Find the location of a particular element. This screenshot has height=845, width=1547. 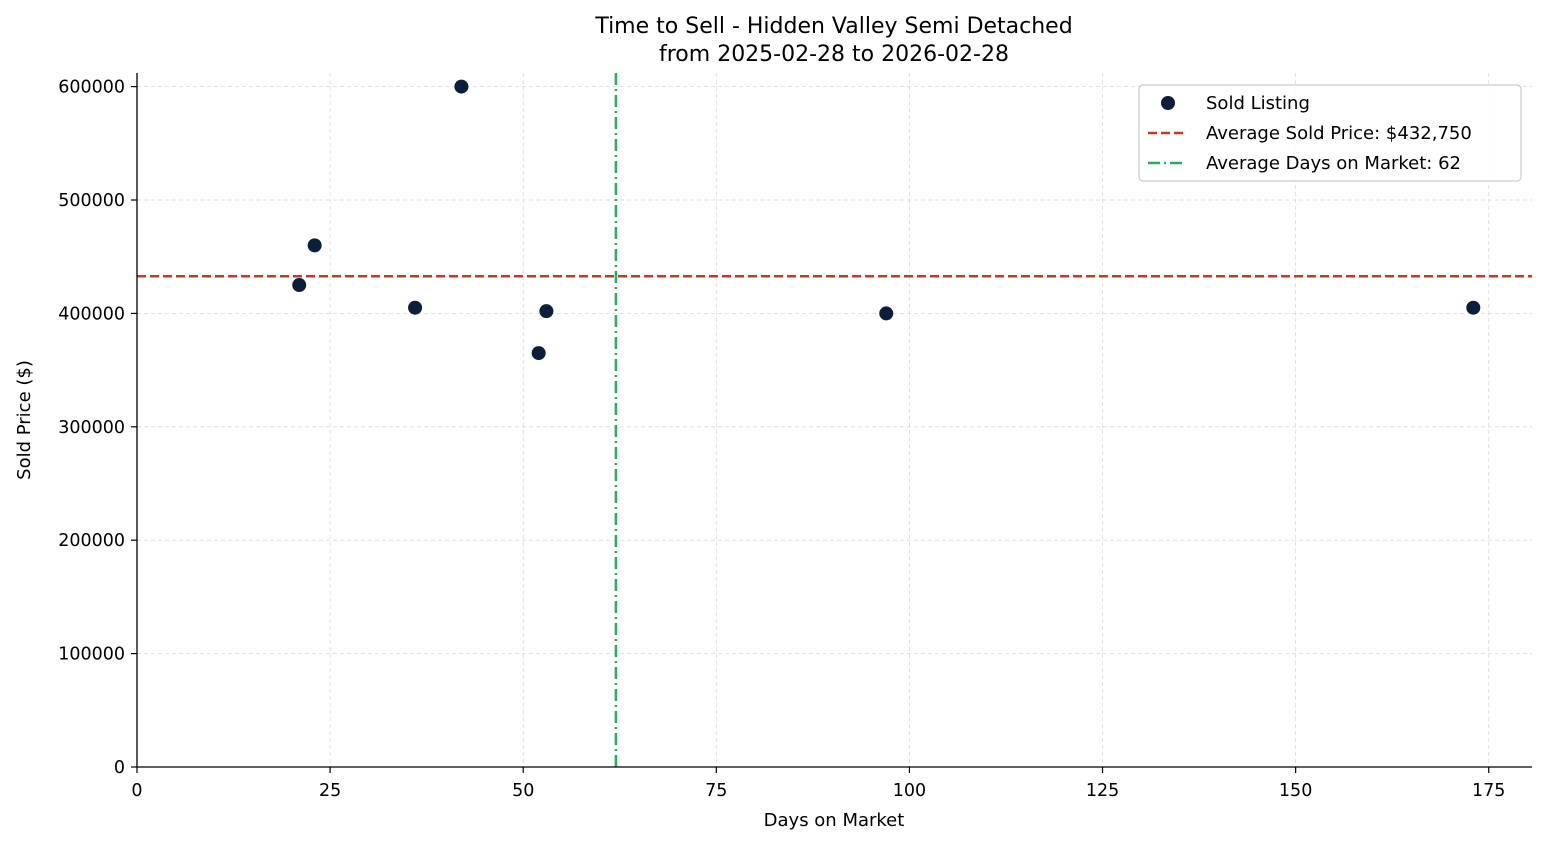

y-tick-label: 600000 is located at coordinates (91, 88).